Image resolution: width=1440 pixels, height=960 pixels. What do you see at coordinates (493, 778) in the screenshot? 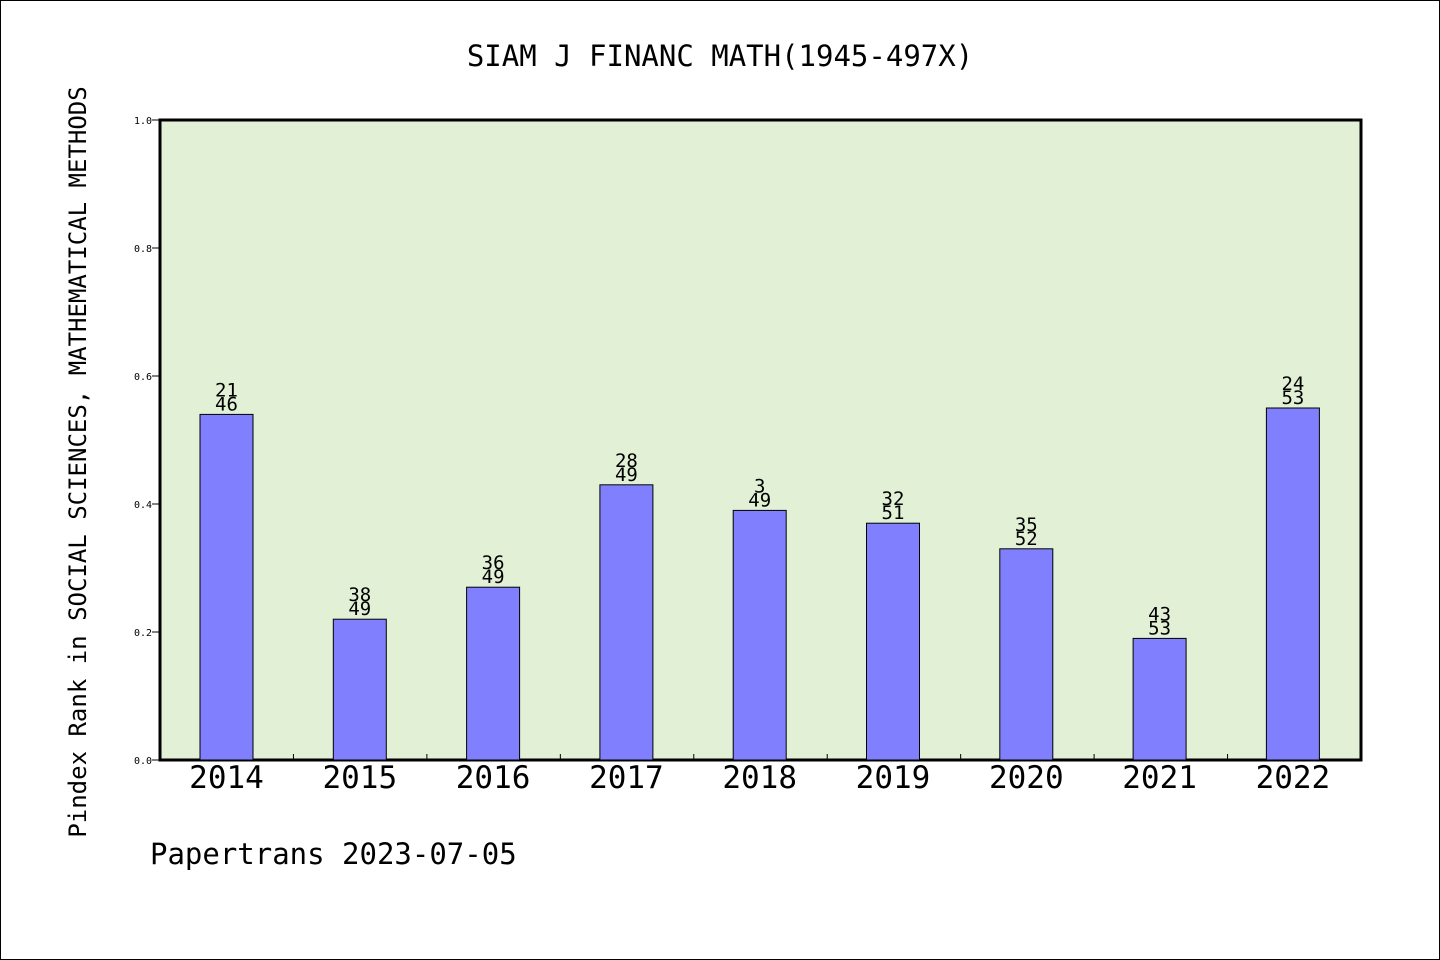
I see `x-tick-label: 2016` at bounding box center [493, 778].